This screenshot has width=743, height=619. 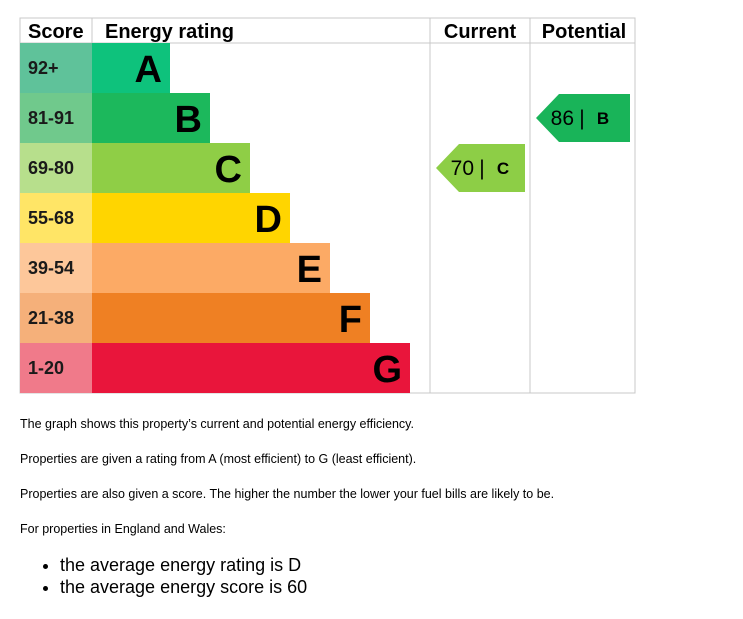 What do you see at coordinates (51, 118) in the screenshot?
I see `score-range-b: 81-91` at bounding box center [51, 118].